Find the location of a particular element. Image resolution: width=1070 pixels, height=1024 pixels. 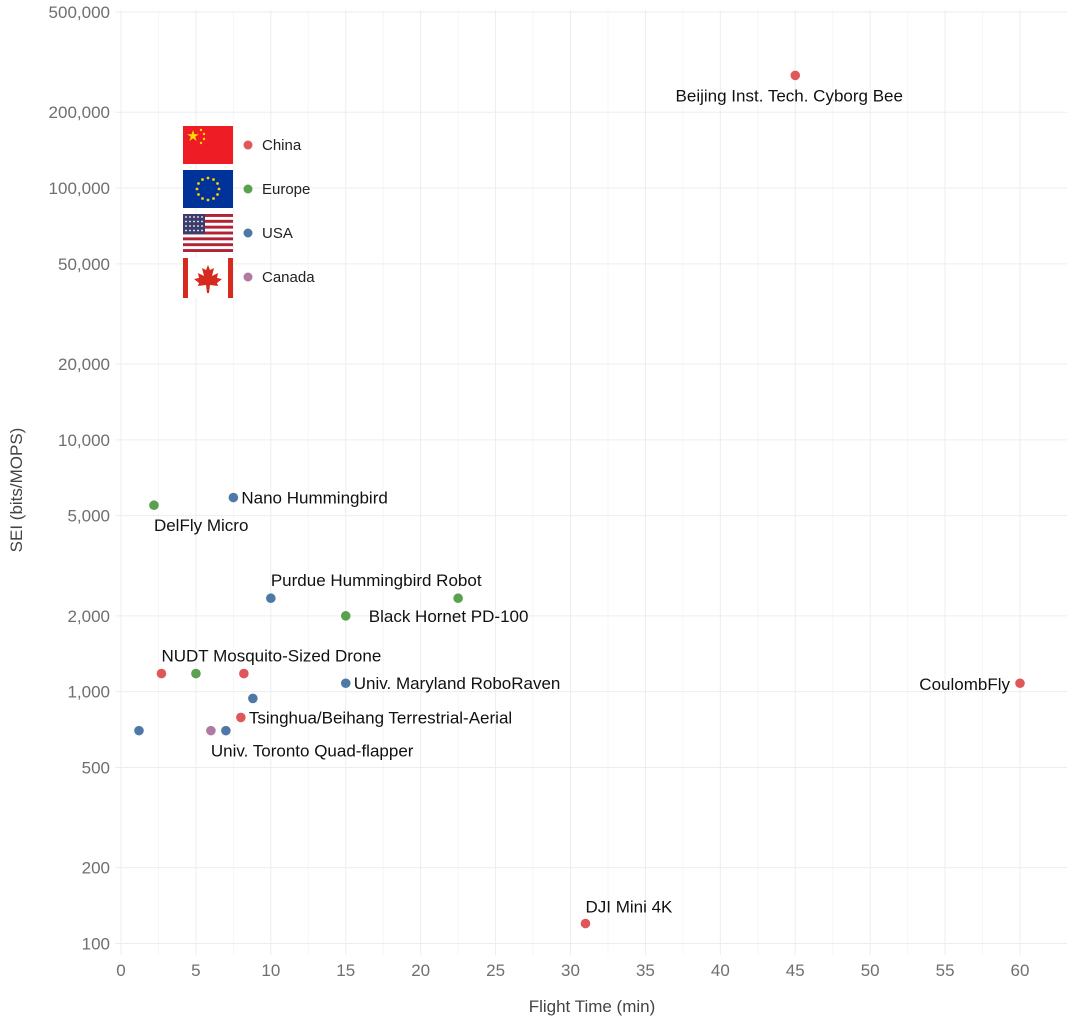

x-tick-label: 50 is located at coordinates (870, 970).